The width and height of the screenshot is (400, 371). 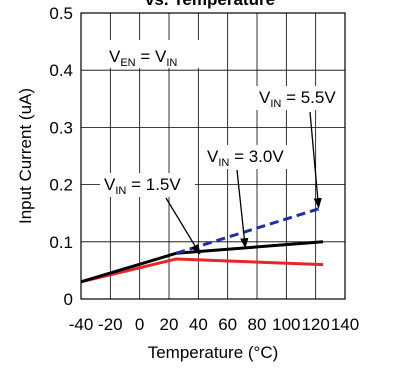 What do you see at coordinates (61, 185) in the screenshot?
I see `y-tick-label: 0.2` at bounding box center [61, 185].